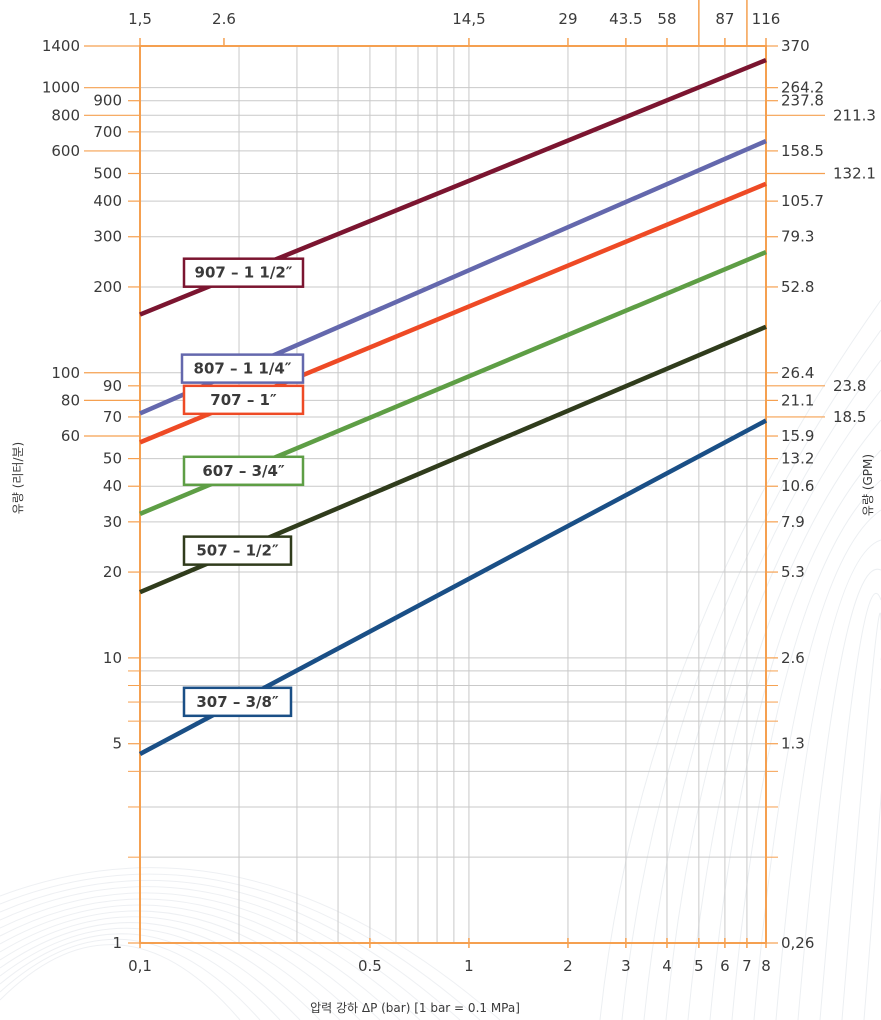  I want to click on y-right-tick-label: 370, so click(795, 46).